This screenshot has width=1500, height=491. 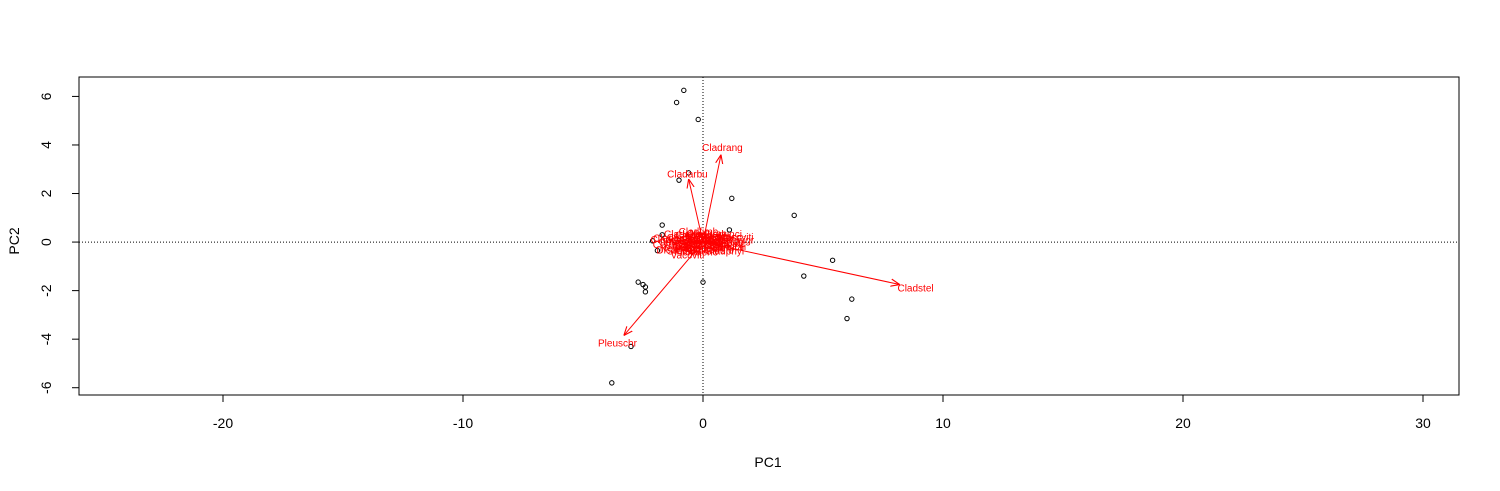 I want to click on x-axis: -20 -10 0 10 20 30, so click(x=822, y=412).